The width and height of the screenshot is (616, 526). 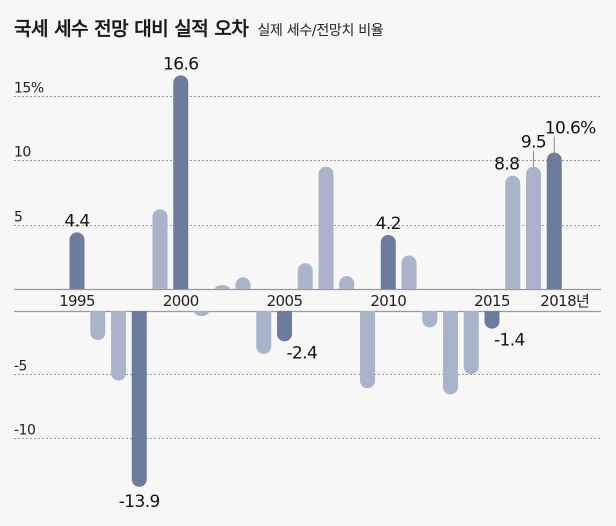 What do you see at coordinates (181, 301) in the screenshot?
I see `x-tick-label: 2000` at bounding box center [181, 301].